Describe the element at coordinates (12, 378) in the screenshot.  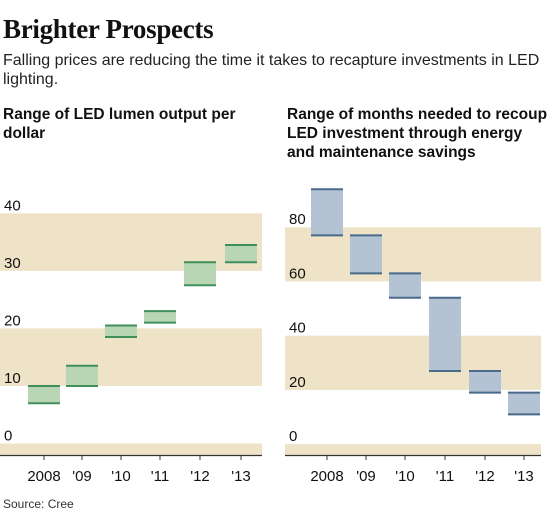
I see `lumen-ytick-label: 10` at that location.